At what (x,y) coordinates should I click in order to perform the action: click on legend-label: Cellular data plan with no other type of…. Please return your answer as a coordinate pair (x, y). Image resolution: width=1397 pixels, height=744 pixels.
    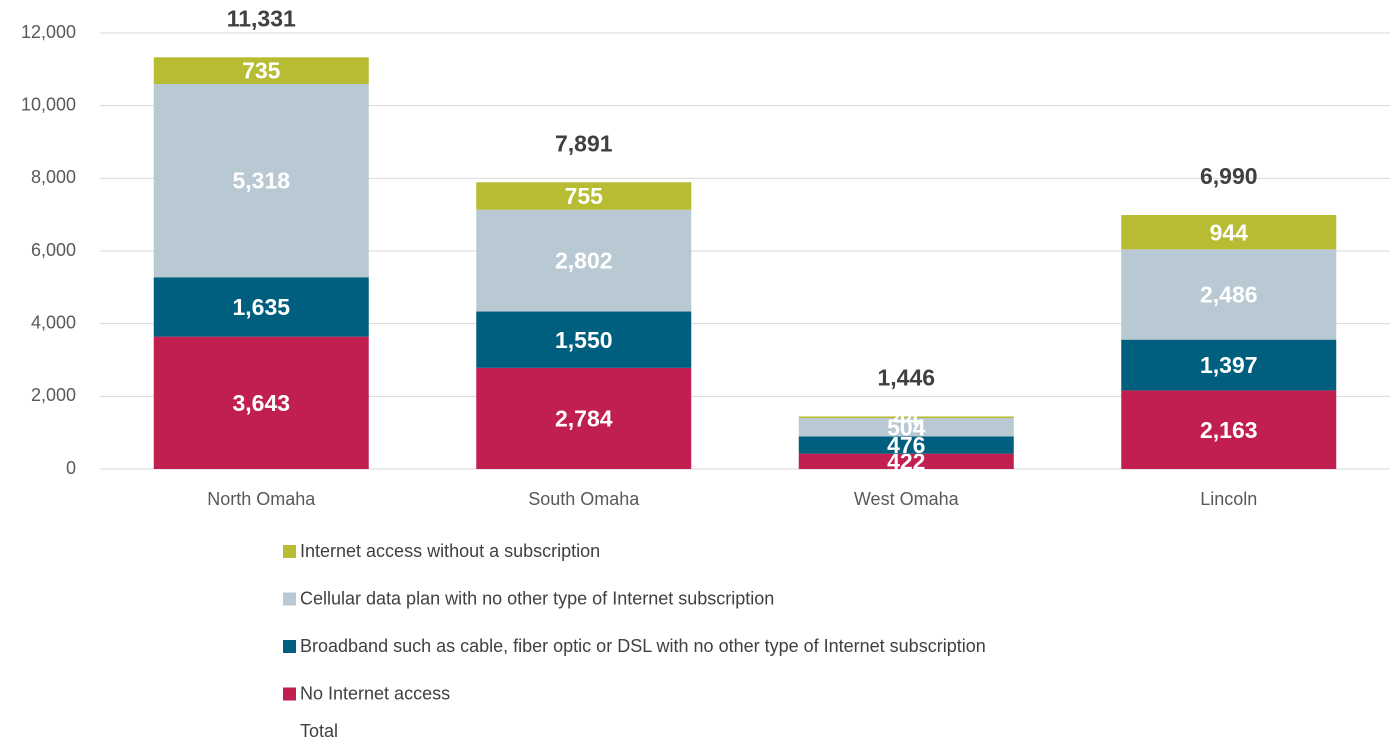
    Looking at the image, I should click on (537, 598).